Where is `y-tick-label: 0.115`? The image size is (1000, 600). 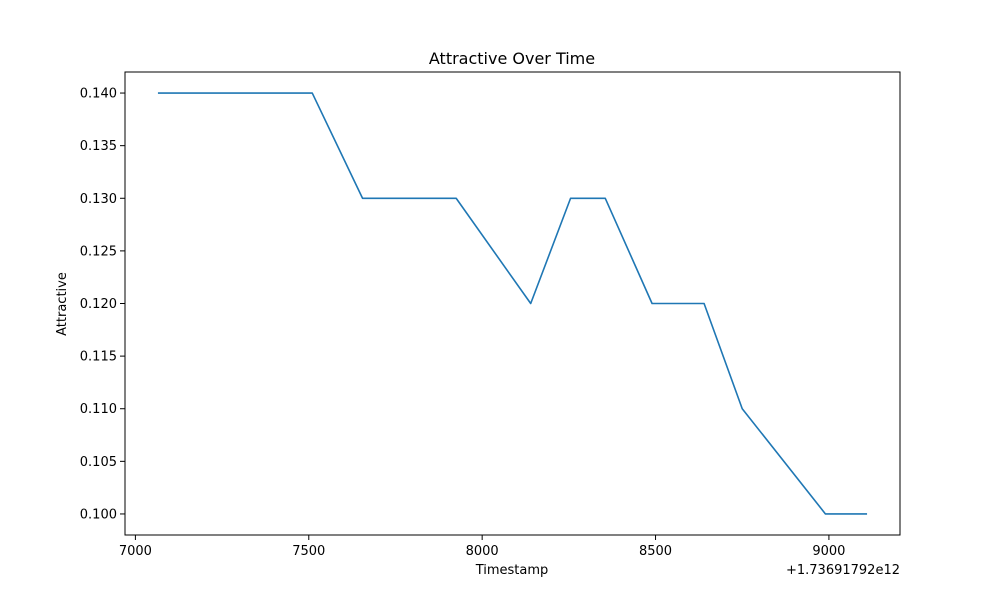 y-tick-label: 0.115 is located at coordinates (98, 357).